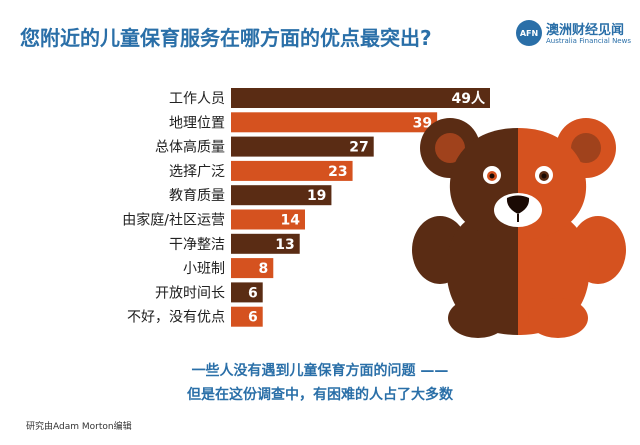 The width and height of the screenshot is (640, 445). What do you see at coordinates (226, 38) in the screenshot?
I see `chart-title: 您附近的儿童保育服务在哪方面的优点最突出?` at bounding box center [226, 38].